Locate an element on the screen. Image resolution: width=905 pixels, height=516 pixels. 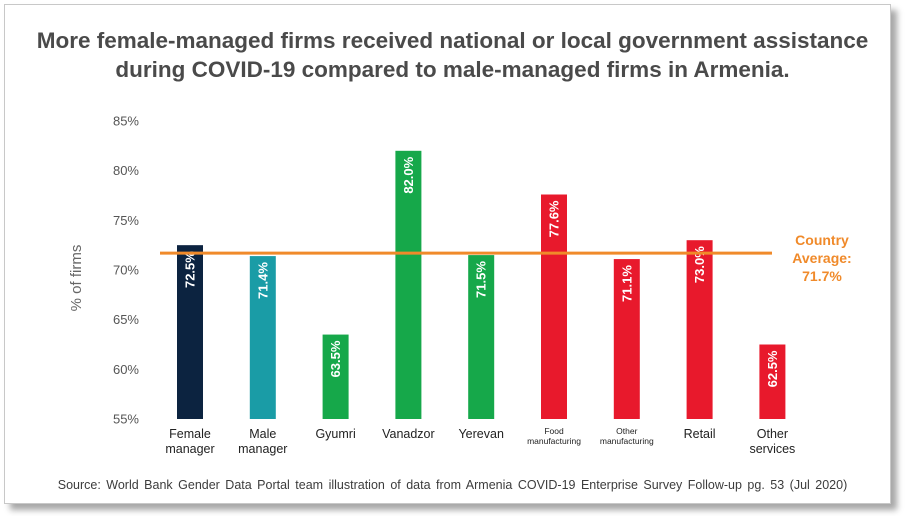
y-tick-label: 55% is located at coordinates (126, 419).